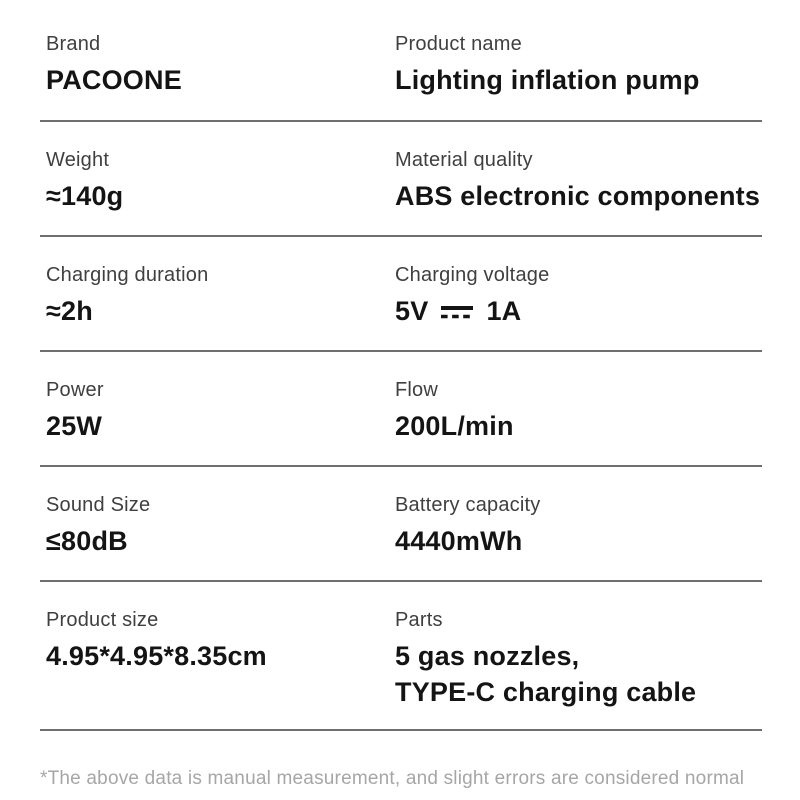 This screenshot has height=800, width=800. Describe the element at coordinates (457, 312) in the screenshot. I see `dc-voltage-icon` at that location.